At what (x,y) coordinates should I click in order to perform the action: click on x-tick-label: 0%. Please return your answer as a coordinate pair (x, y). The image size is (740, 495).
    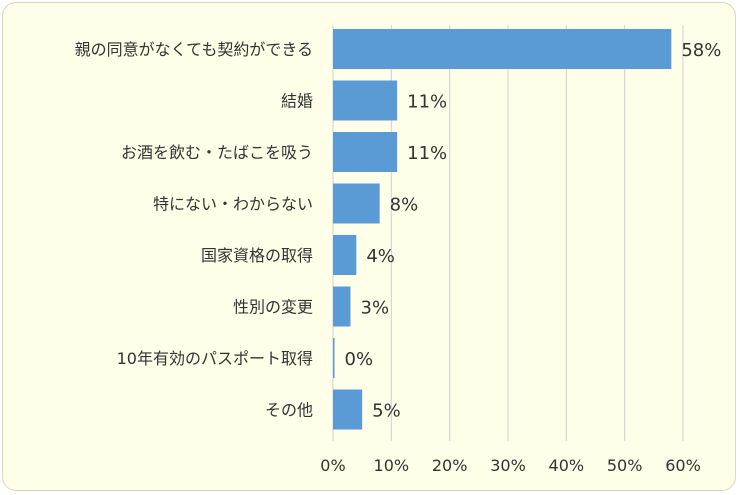
    Looking at the image, I should click on (332, 465).